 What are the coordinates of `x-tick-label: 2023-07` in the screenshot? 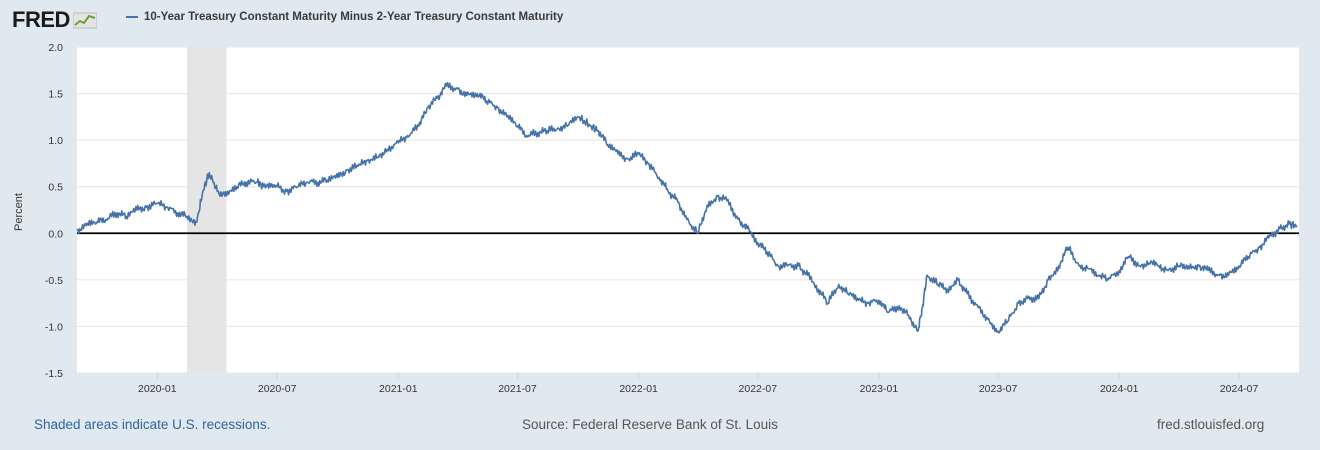 It's located at (998, 389).